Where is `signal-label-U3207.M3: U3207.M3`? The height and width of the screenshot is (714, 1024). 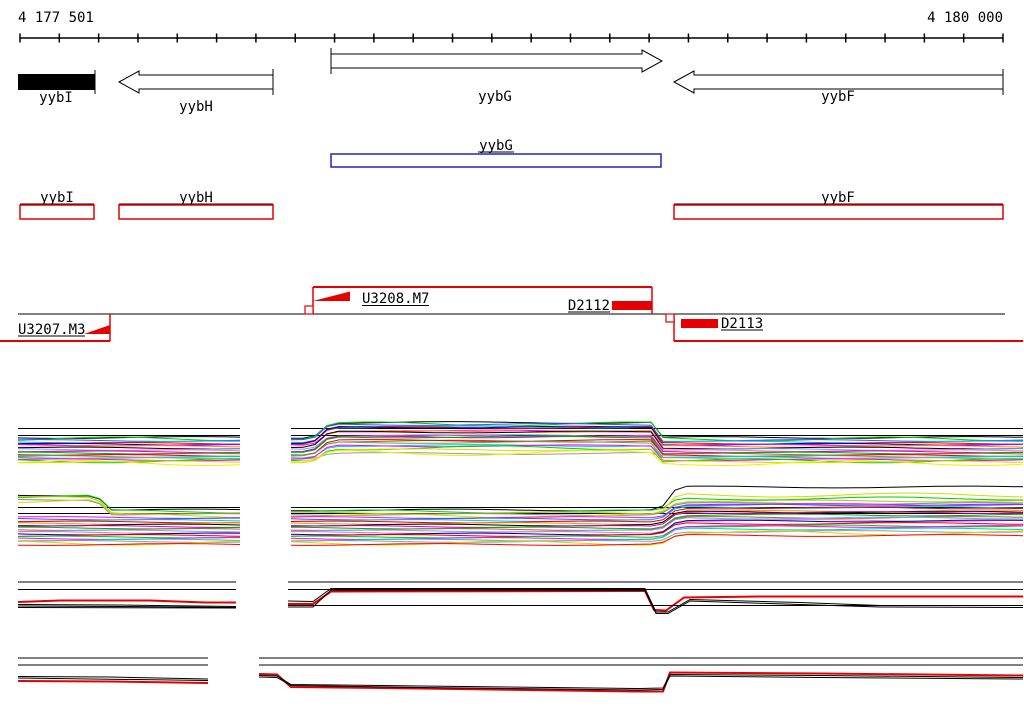
signal-label-U3207.M3: U3207.M3 is located at coordinates (51, 330).